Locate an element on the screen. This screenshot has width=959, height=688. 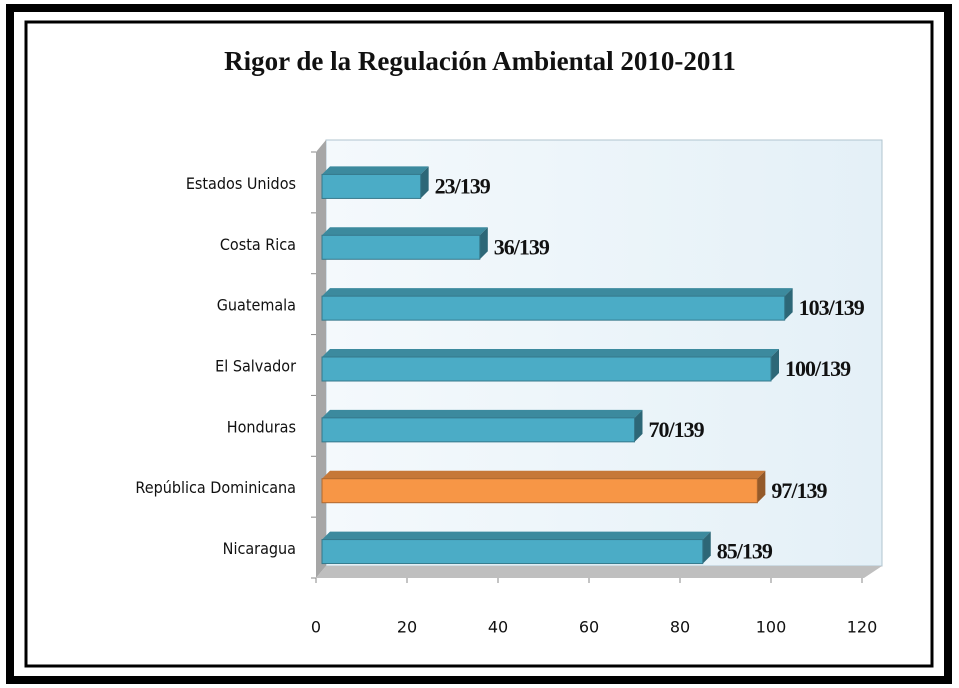
value-label: 85/139 is located at coordinates (745, 551).